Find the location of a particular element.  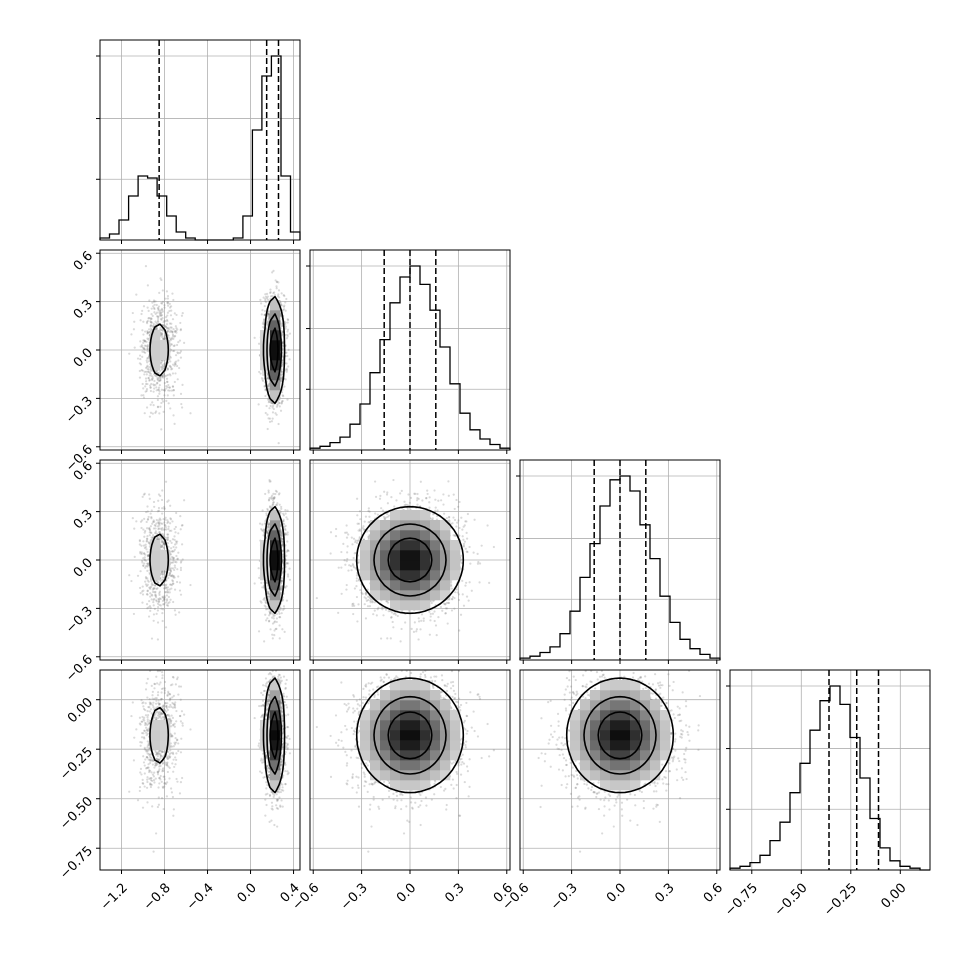

panel-content is located at coordinates (210, 355).